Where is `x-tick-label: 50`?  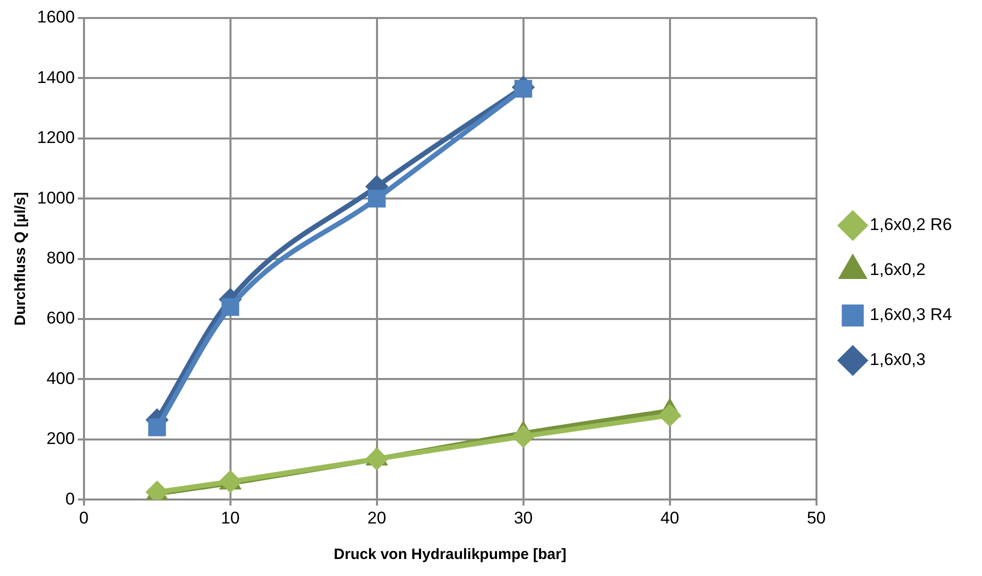
x-tick-label: 50 is located at coordinates (816, 518).